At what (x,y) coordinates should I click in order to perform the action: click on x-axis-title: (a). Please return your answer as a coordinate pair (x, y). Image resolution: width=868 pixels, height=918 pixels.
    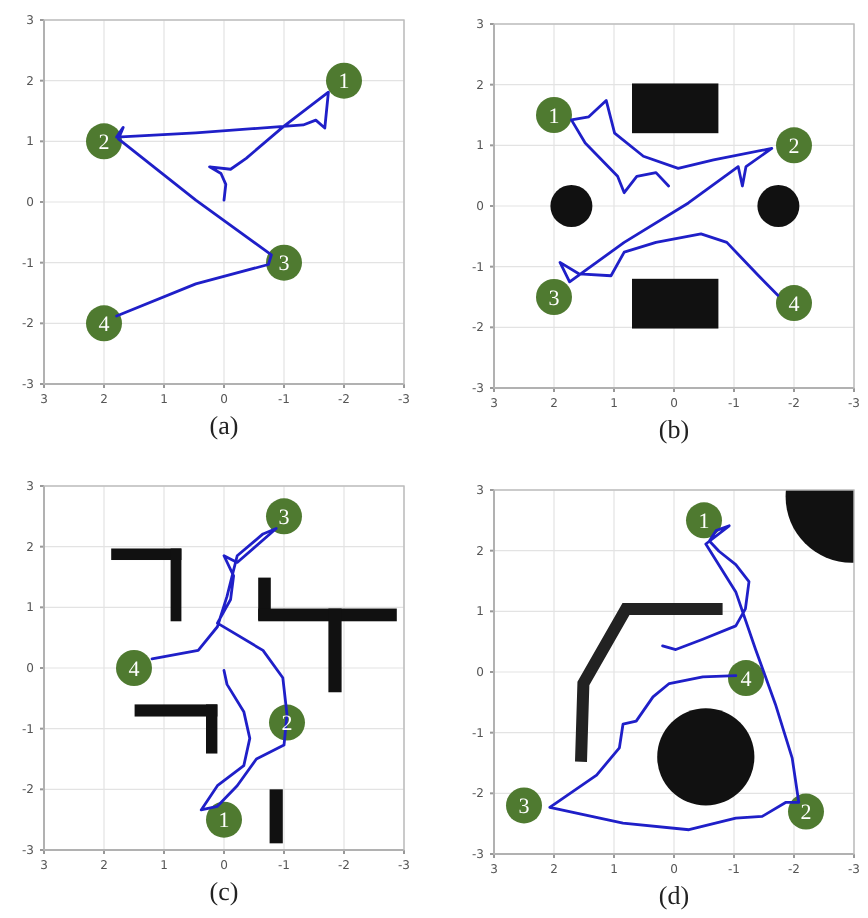
    Looking at the image, I should click on (224, 425).